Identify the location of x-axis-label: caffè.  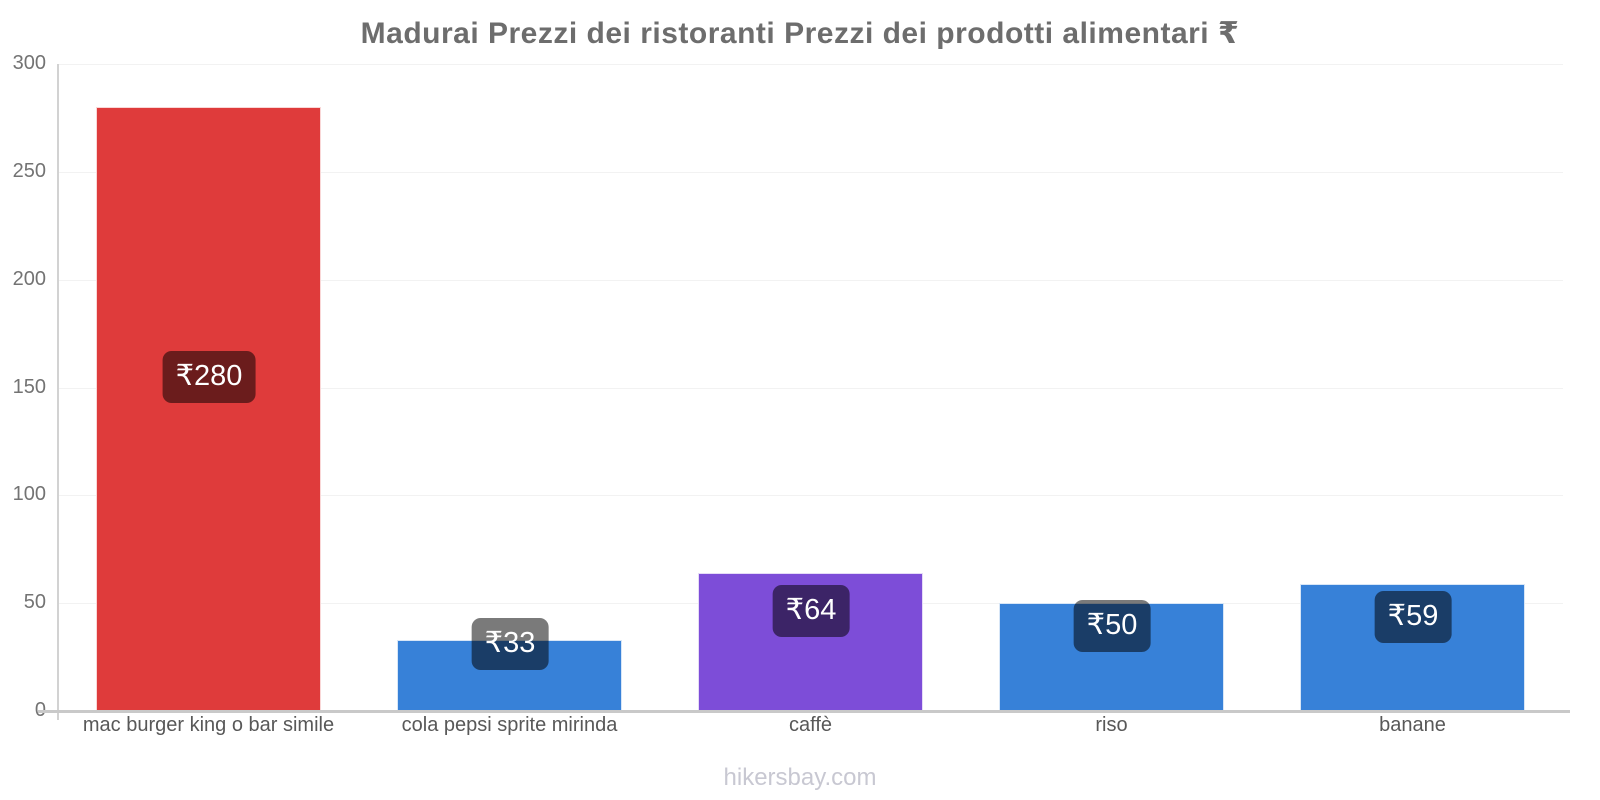
(810, 725).